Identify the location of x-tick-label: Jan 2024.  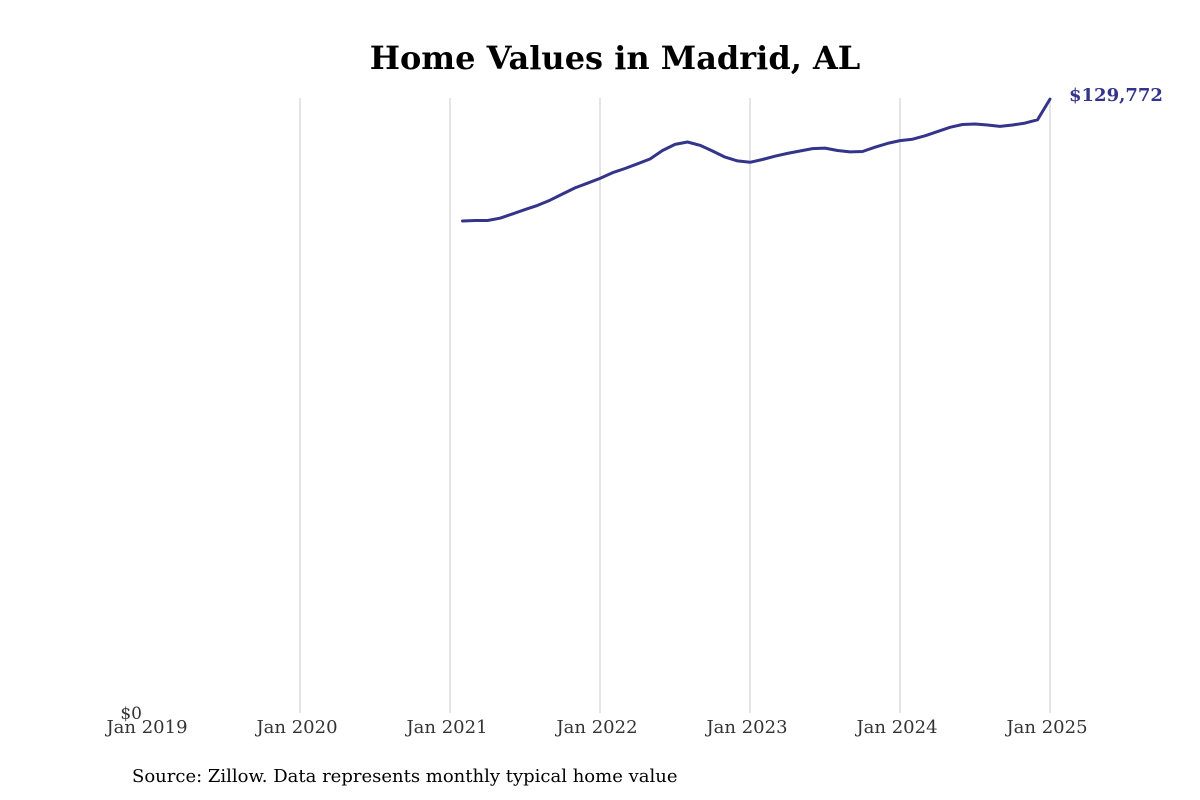
(895, 727).